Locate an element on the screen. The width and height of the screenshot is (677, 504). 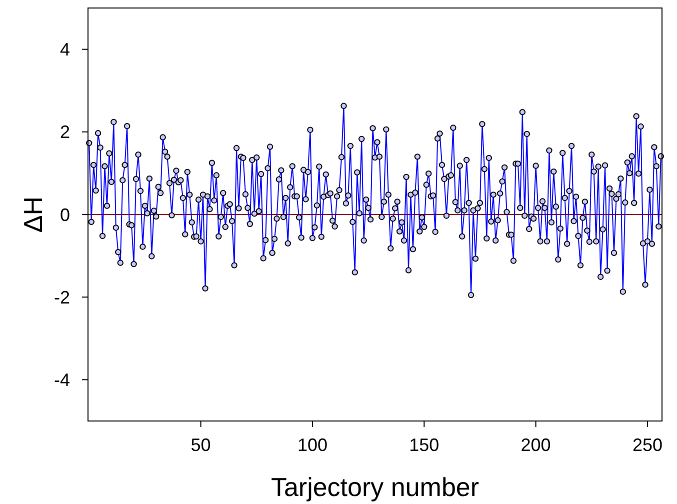
x-axis-title: Tarjectory number is located at coordinates (375, 487).